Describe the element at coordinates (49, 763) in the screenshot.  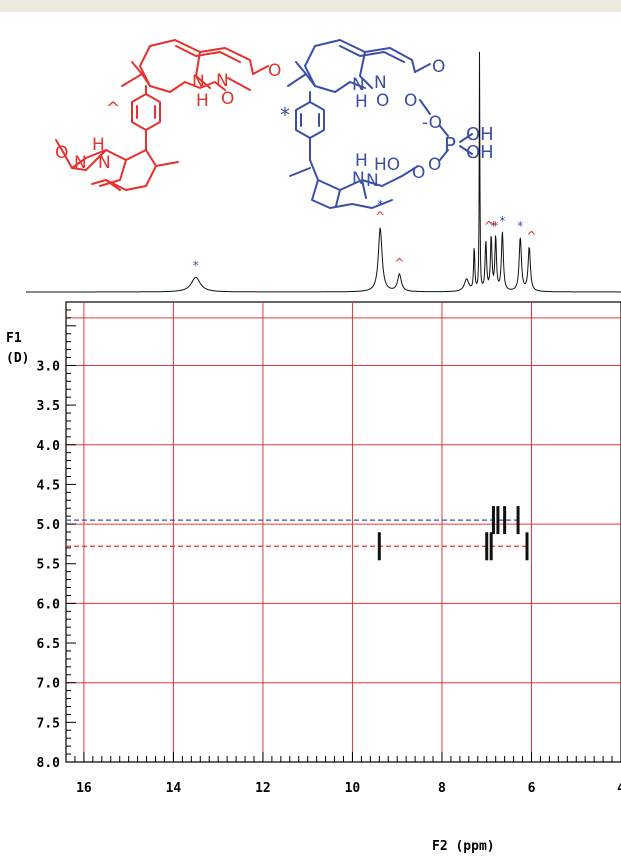
I see `y-tick-label: 8.0` at that location.